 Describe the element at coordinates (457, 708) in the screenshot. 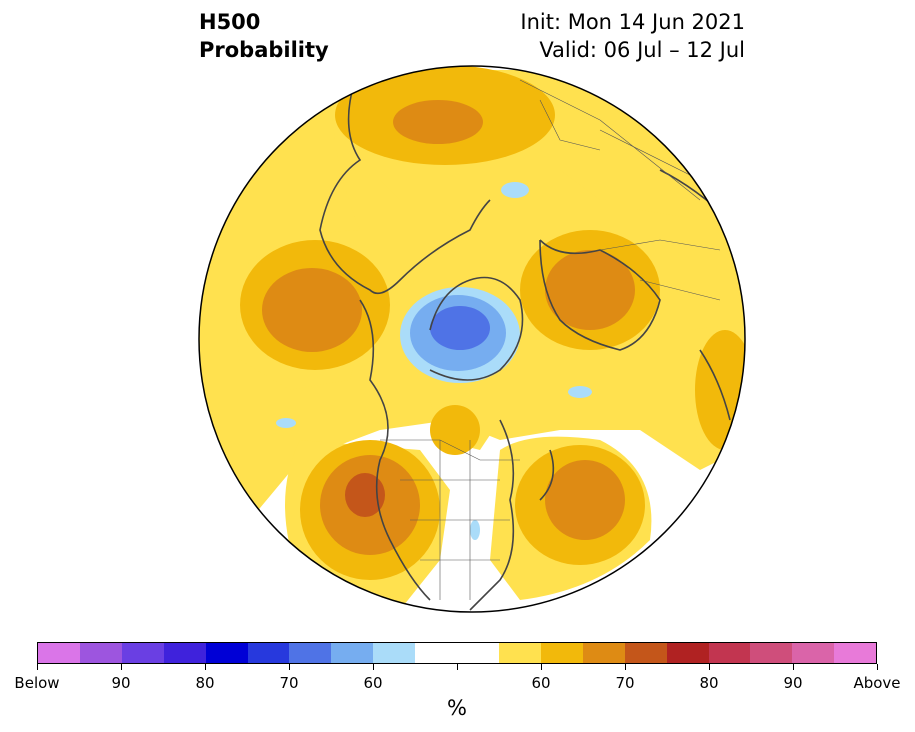

I see `colorbar-unit: %` at that location.